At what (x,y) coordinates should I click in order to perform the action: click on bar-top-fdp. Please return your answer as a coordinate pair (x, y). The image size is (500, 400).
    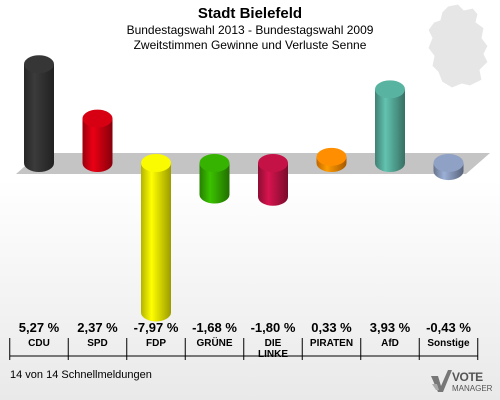
    Looking at the image, I should click on (156, 163).